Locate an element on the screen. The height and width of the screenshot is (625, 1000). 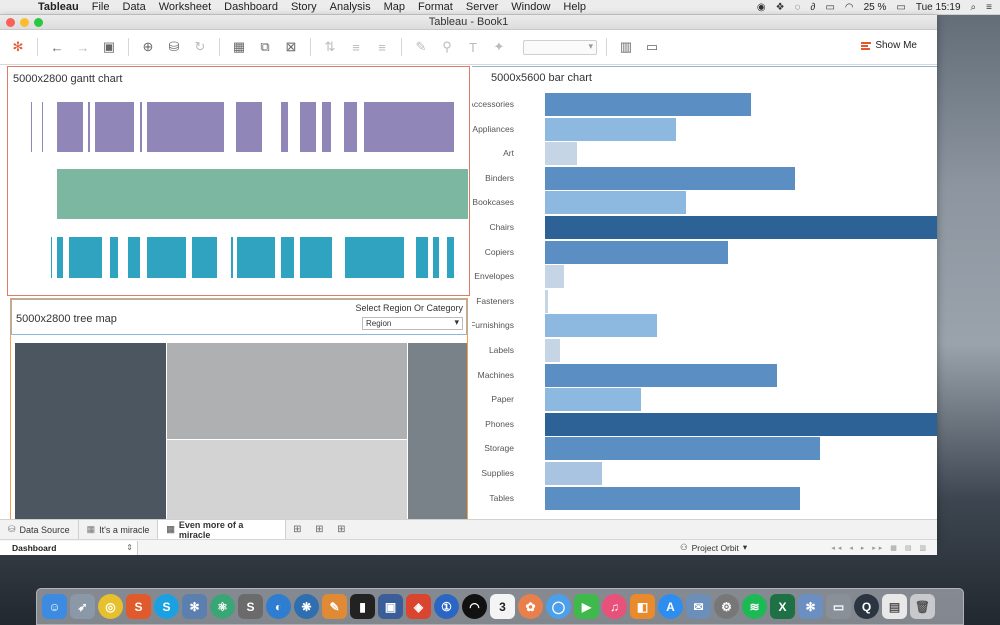
minimize-button is located at coordinates (24, 22).